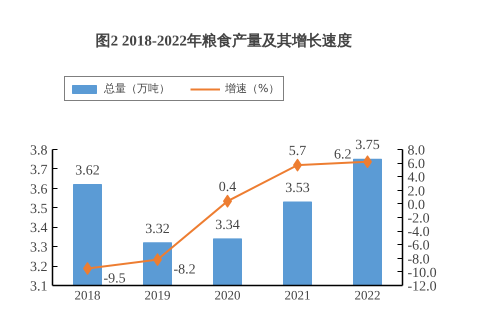 This screenshot has width=499, height=323. Describe the element at coordinates (419, 232) in the screenshot. I see `y2-tick-label: -4.0` at that location.